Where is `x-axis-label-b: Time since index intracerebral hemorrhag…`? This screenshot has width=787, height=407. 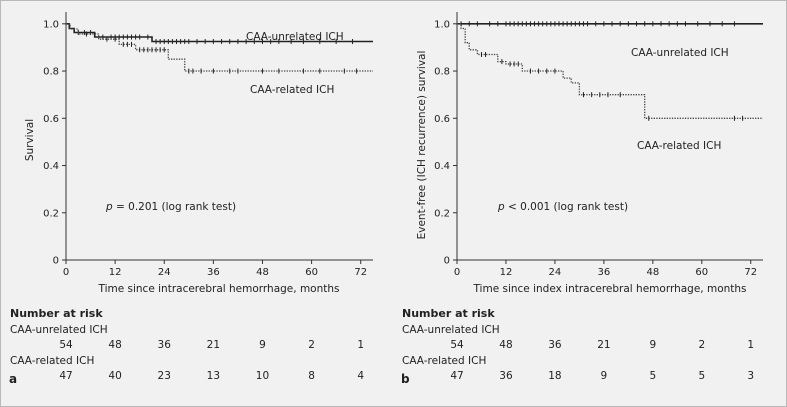 x-axis-label-b: Time since index intracerebral hemorrhag… is located at coordinates (609, 289).